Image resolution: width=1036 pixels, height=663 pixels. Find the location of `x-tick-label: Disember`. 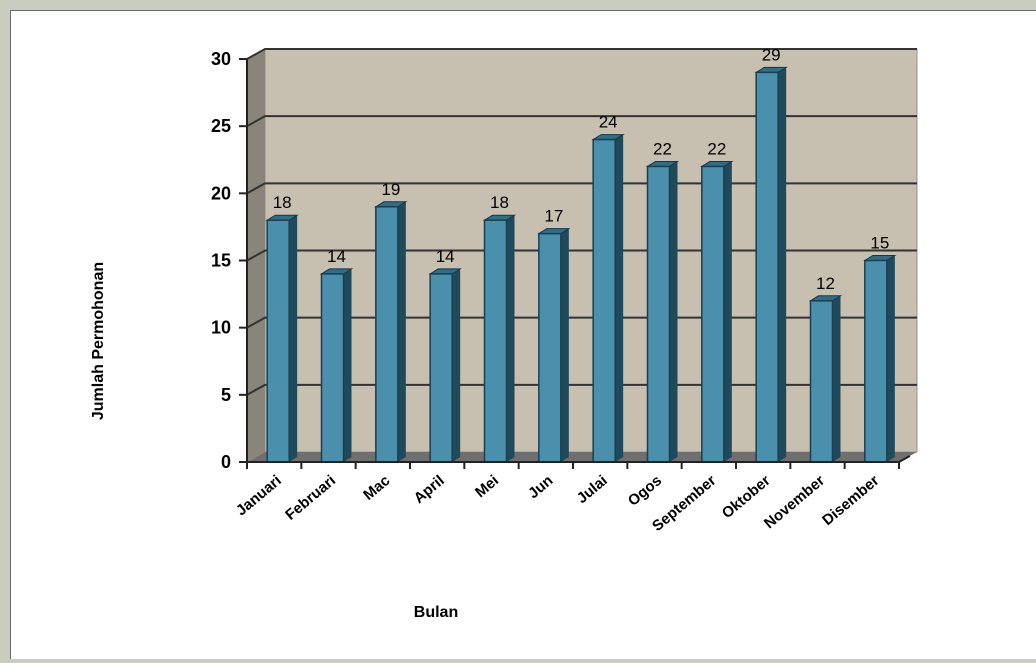

x-tick-label: Disember is located at coordinates (850, 500).